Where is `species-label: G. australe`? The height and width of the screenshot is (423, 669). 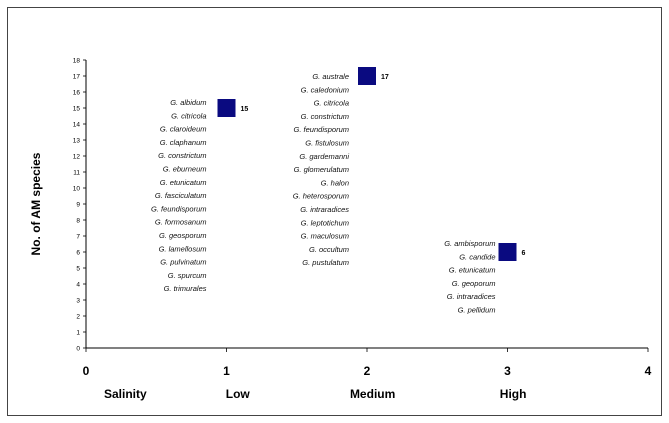
species-label: G. australe is located at coordinates (330, 76).